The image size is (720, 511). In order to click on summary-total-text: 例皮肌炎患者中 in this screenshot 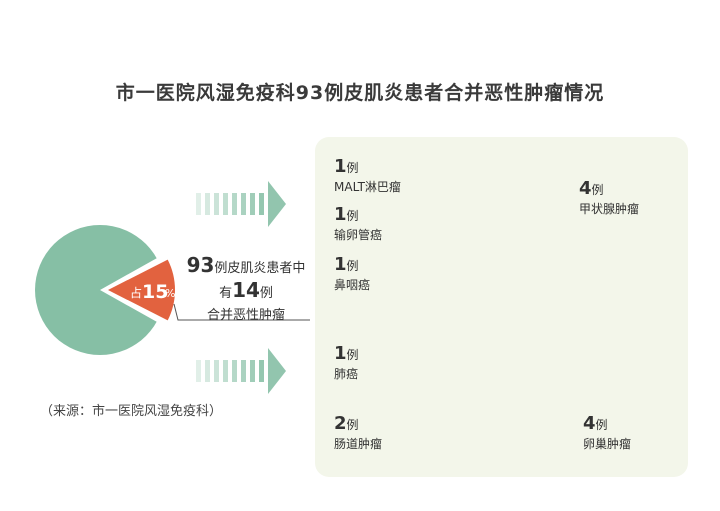, I will do `click(260, 268)`.